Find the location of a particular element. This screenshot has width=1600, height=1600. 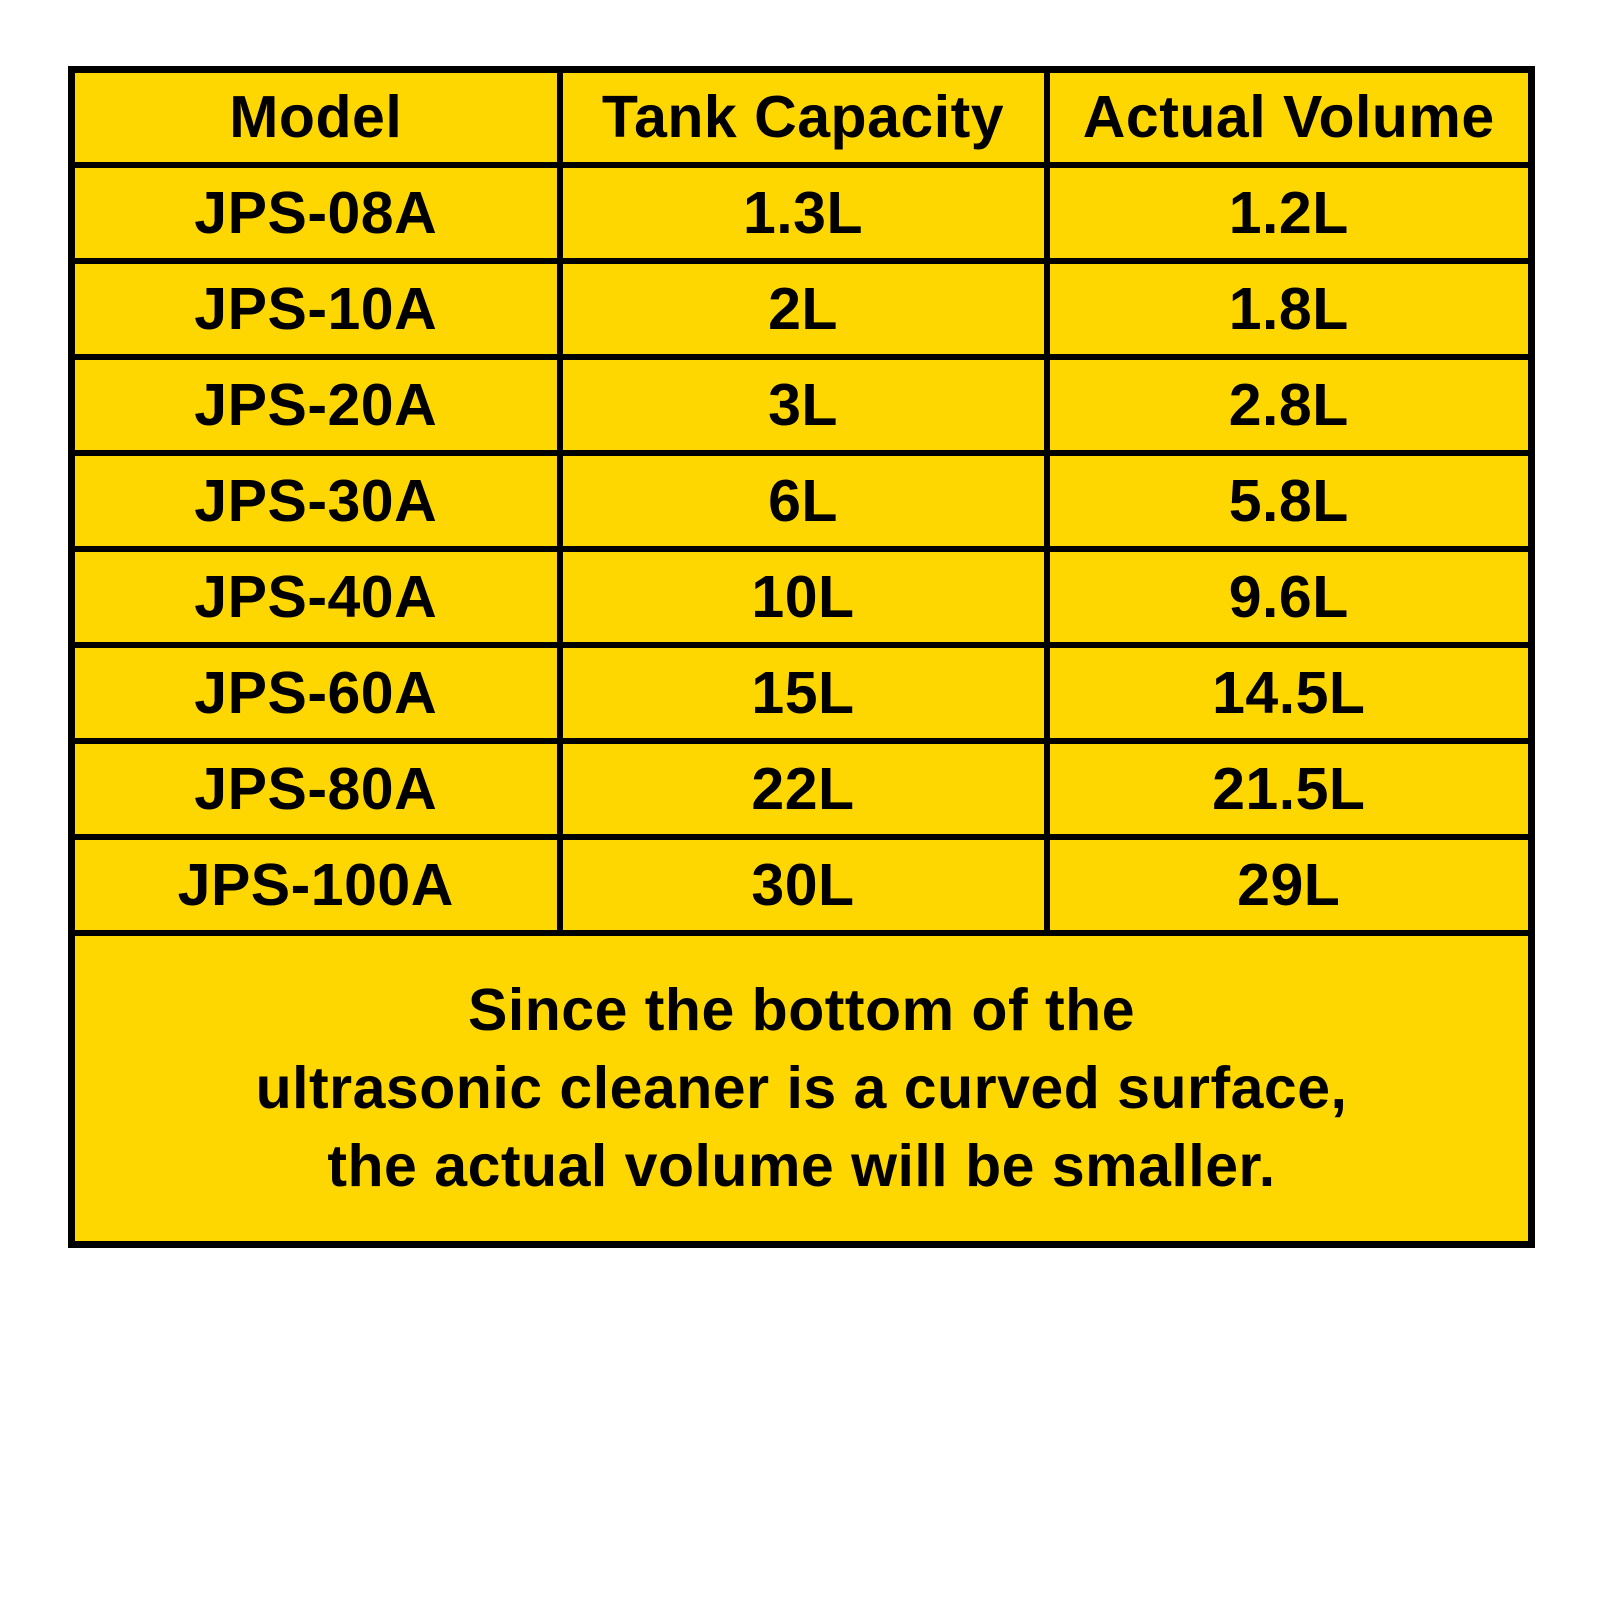

cell-tank-capacity: 30L is located at coordinates (803, 884).